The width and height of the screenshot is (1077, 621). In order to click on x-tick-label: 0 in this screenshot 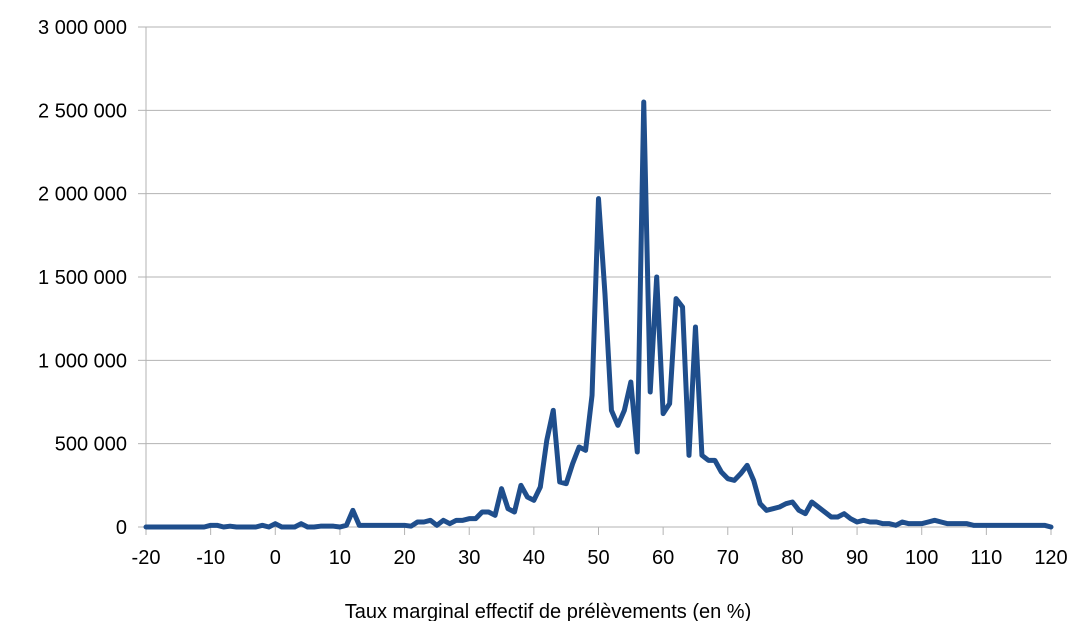, I will do `click(275, 558)`.